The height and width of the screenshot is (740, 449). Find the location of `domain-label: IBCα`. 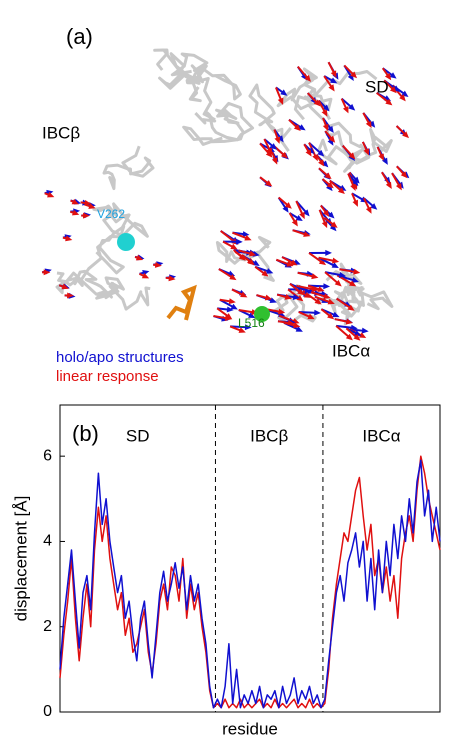

domain-label: IBCα is located at coordinates (351, 350).